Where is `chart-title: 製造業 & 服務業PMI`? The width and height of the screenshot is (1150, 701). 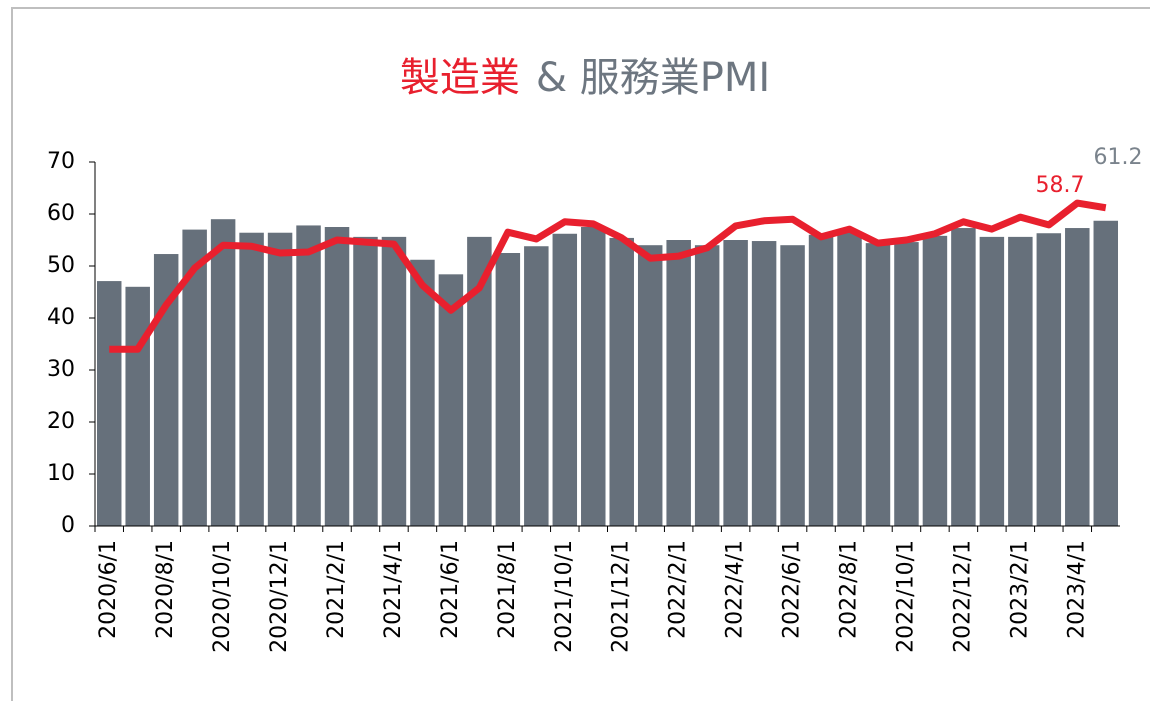
chart-title: 製造業 & 服務業PMI is located at coordinates (585, 78).